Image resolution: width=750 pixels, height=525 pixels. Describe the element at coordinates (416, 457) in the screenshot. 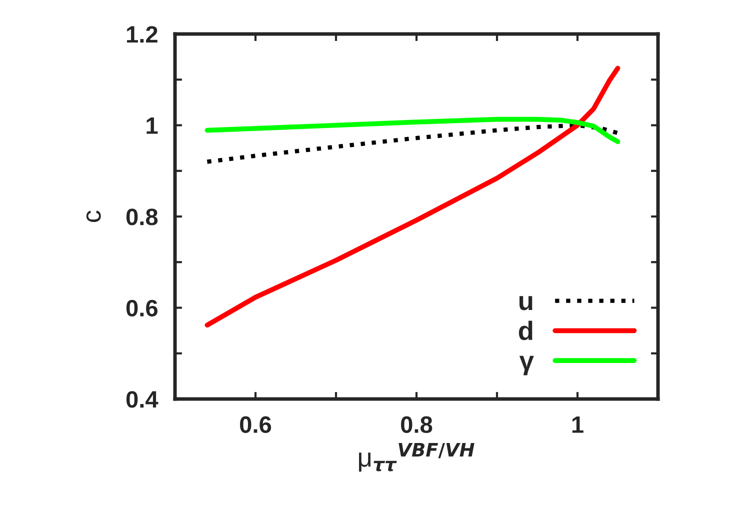

I see `x-axis-title: μ$_{ττ}$$^{VBF/VH}$` at that location.